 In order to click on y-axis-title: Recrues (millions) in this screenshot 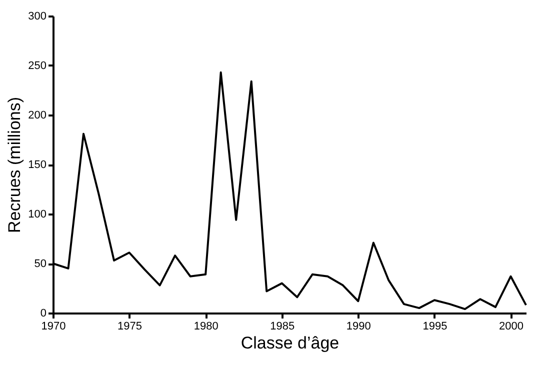, I will do `click(14, 165)`.